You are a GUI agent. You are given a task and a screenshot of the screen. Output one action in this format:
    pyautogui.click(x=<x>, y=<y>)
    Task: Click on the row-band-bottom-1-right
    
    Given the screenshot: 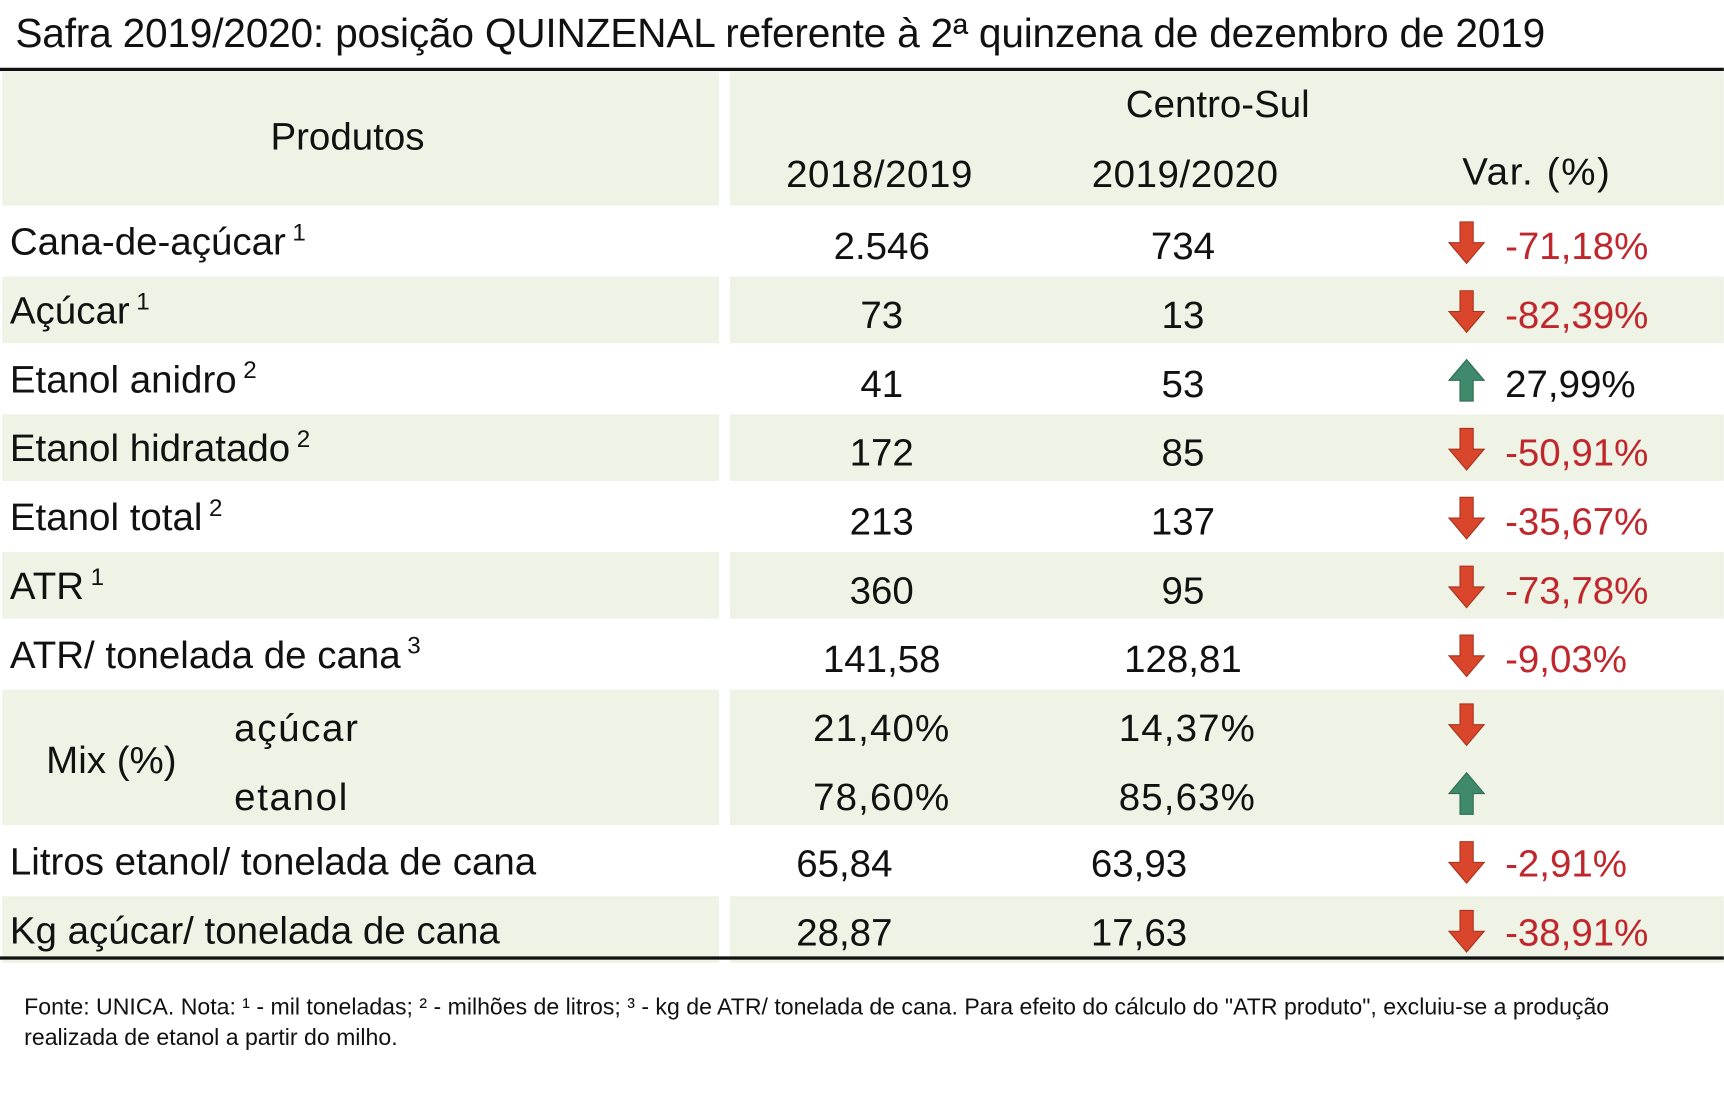 What is the action you would take?
    pyautogui.click(x=1227, y=929)
    